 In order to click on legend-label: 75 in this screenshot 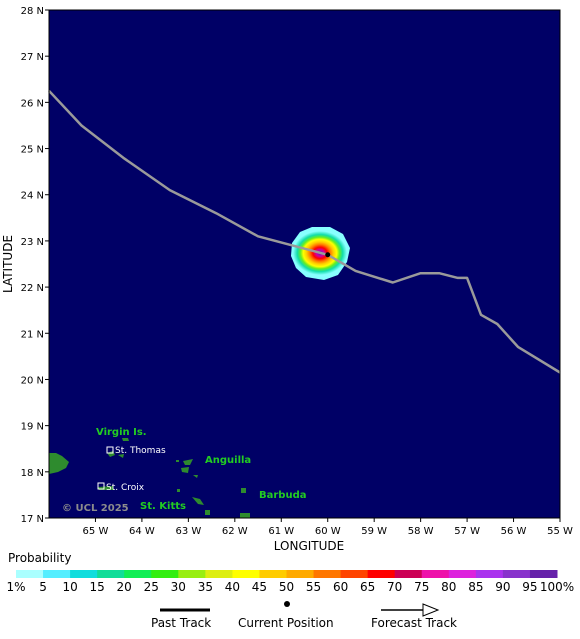, I will do `click(421, 587)`.